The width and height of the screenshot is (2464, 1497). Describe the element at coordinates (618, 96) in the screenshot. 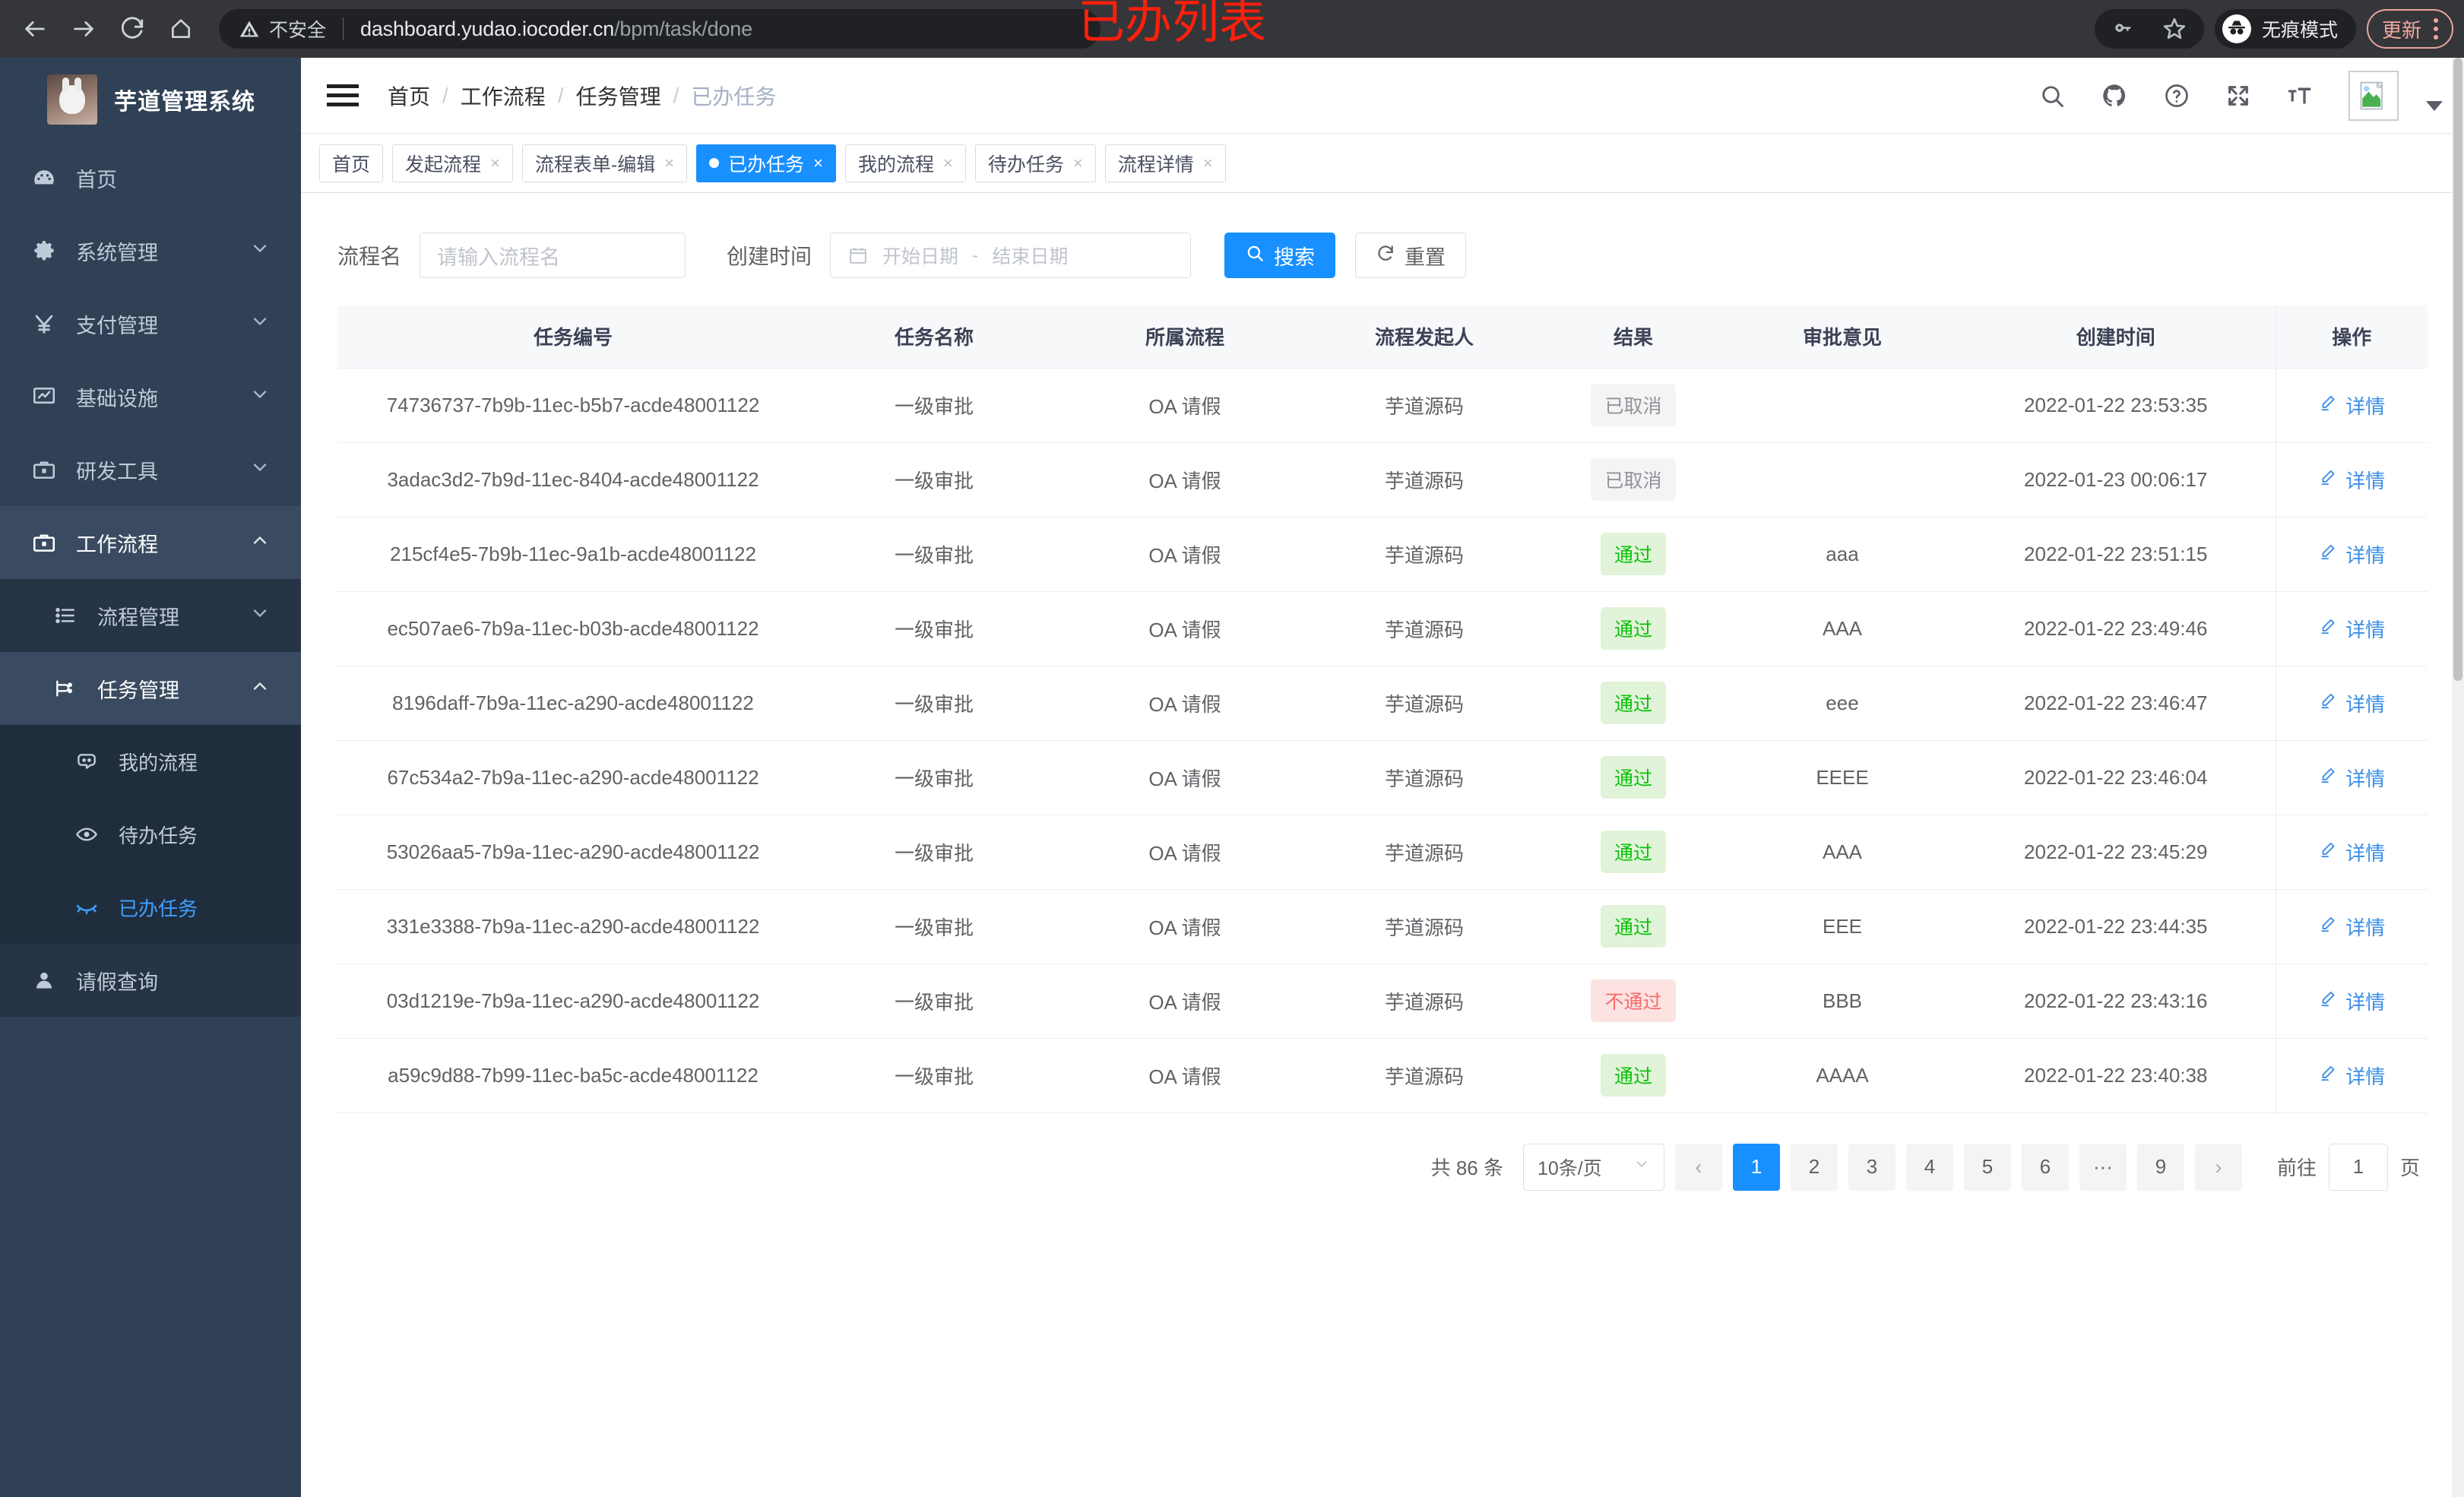

I see `breadcrumb-item-2: 任务管理` at that location.